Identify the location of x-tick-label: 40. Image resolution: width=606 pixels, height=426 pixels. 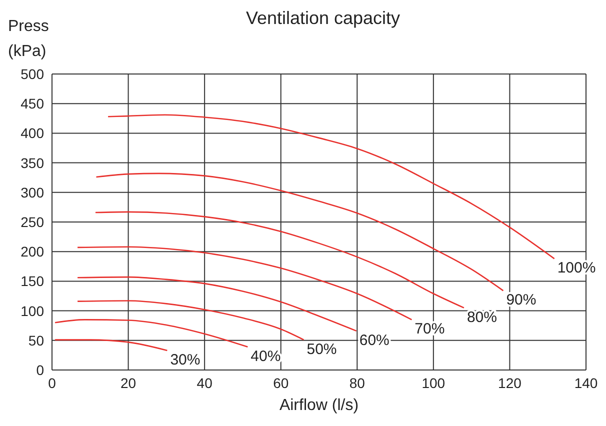
(204, 382).